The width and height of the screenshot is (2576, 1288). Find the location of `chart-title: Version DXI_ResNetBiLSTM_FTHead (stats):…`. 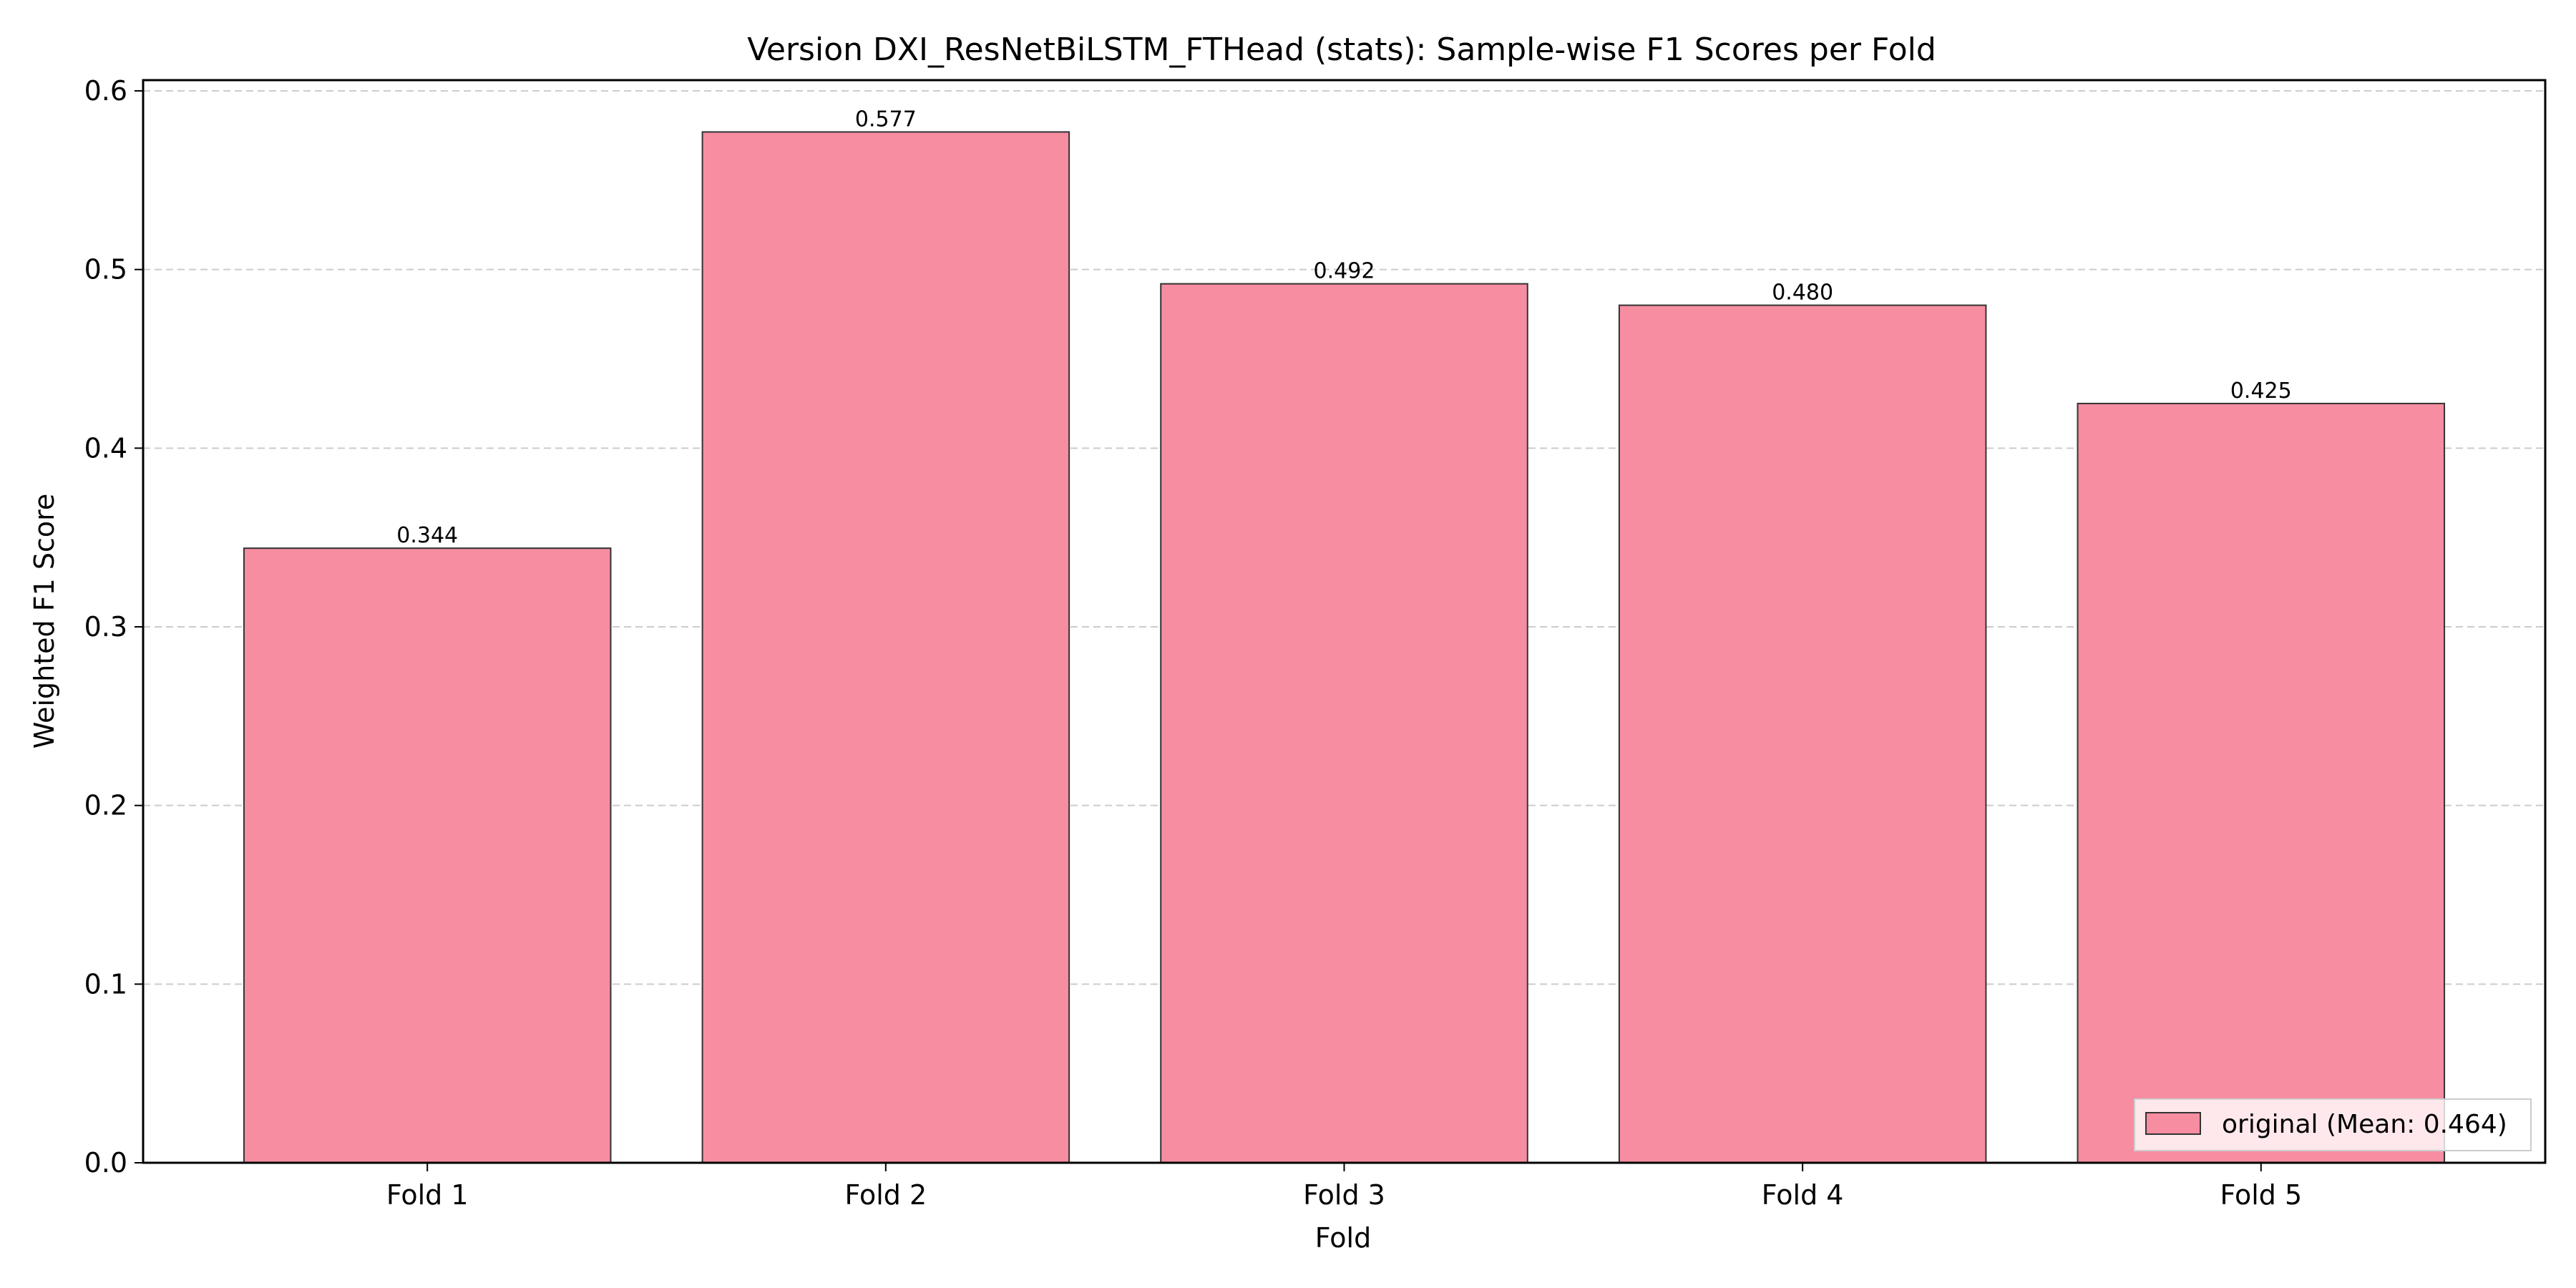

chart-title: Version DXI_ResNetBiLSTM_FTHead (stats):… is located at coordinates (1341, 49).